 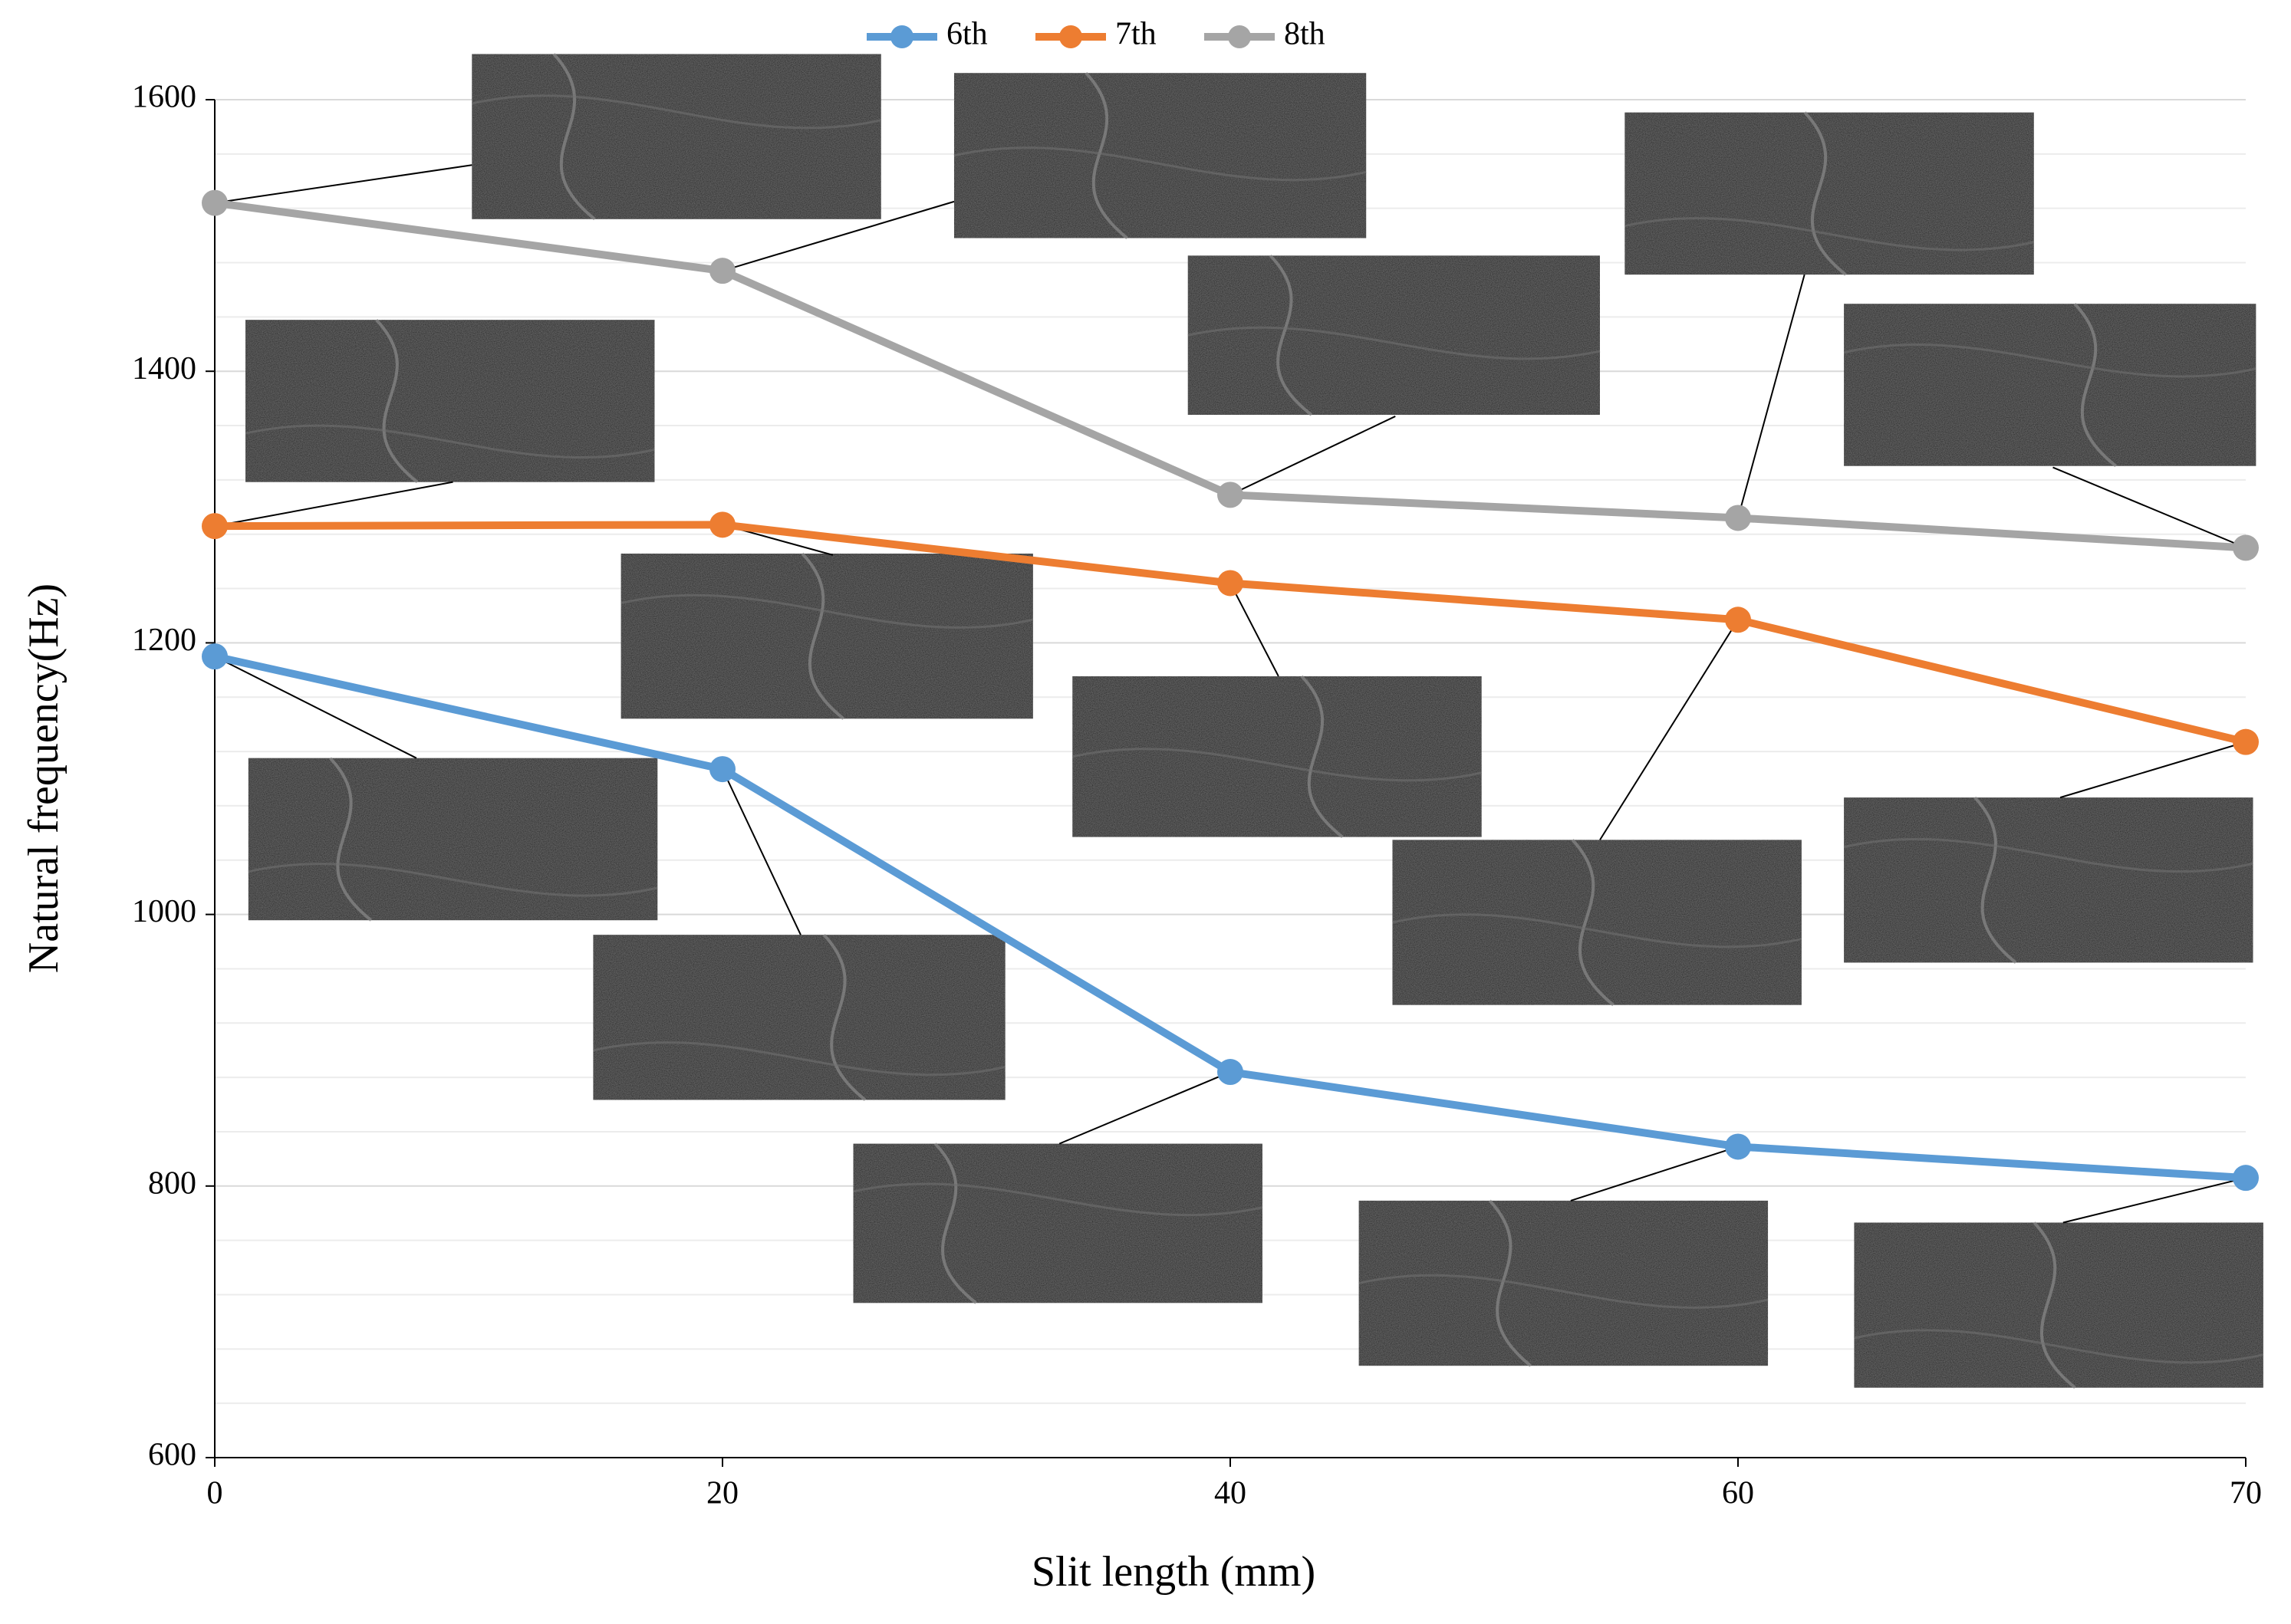 I want to click on x-tick-label: 40, so click(x=1230, y=1494).